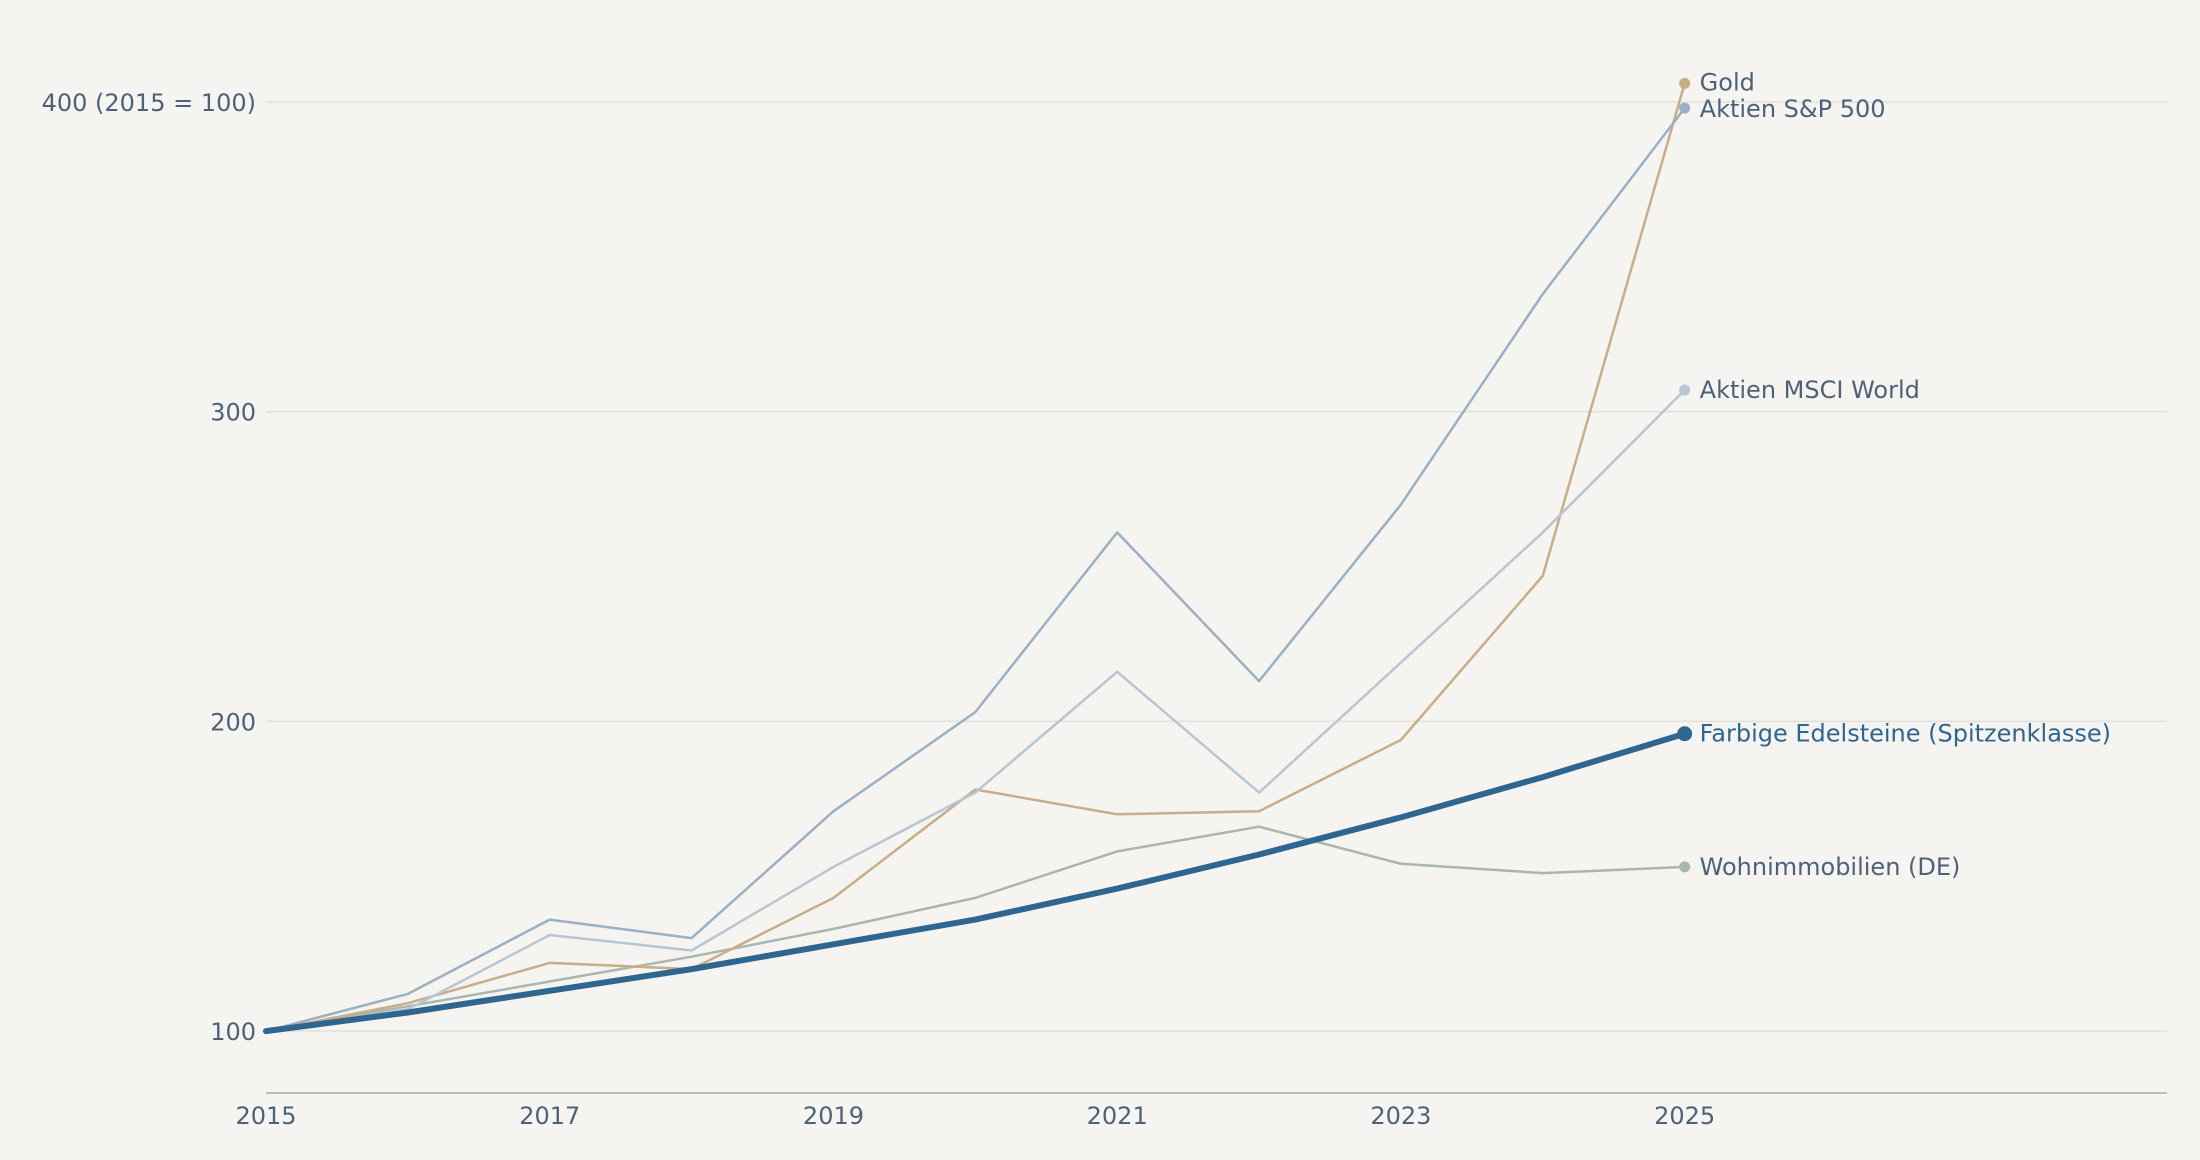 The width and height of the screenshot is (2200, 1160). What do you see at coordinates (1793, 109) in the screenshot?
I see `series-label-aktien-s-p-500: Aktien S&P 500` at bounding box center [1793, 109].